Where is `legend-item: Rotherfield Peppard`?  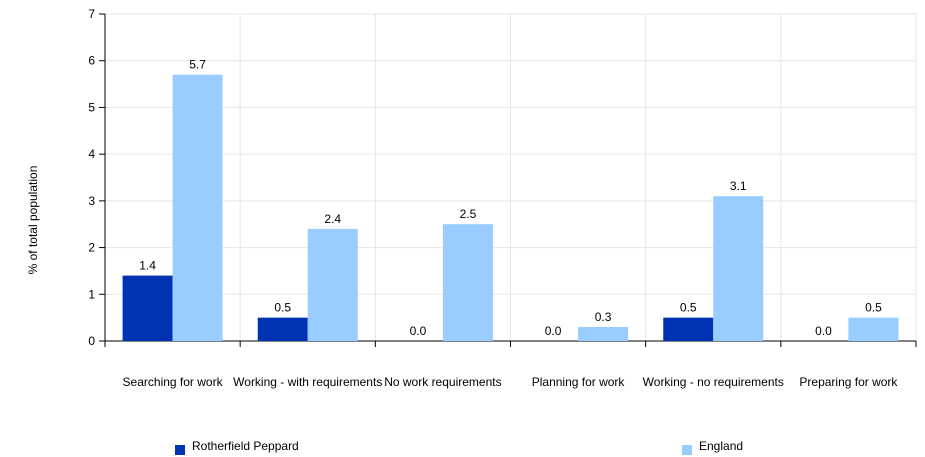 legend-item: Rotherfield Peppard is located at coordinates (237, 447).